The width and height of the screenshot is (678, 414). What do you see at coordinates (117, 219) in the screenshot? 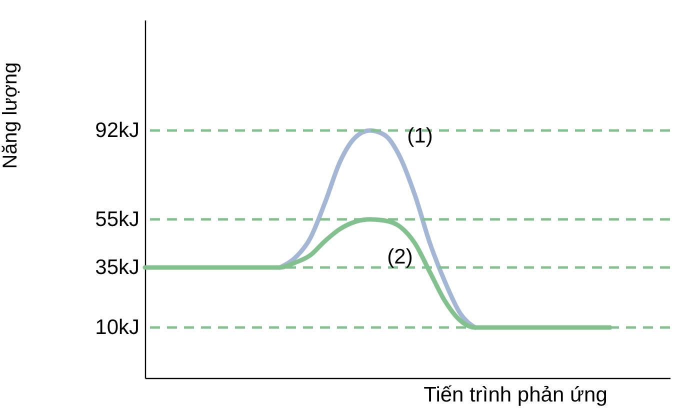
I see `y-tick-label: 55kJ` at bounding box center [117, 219].